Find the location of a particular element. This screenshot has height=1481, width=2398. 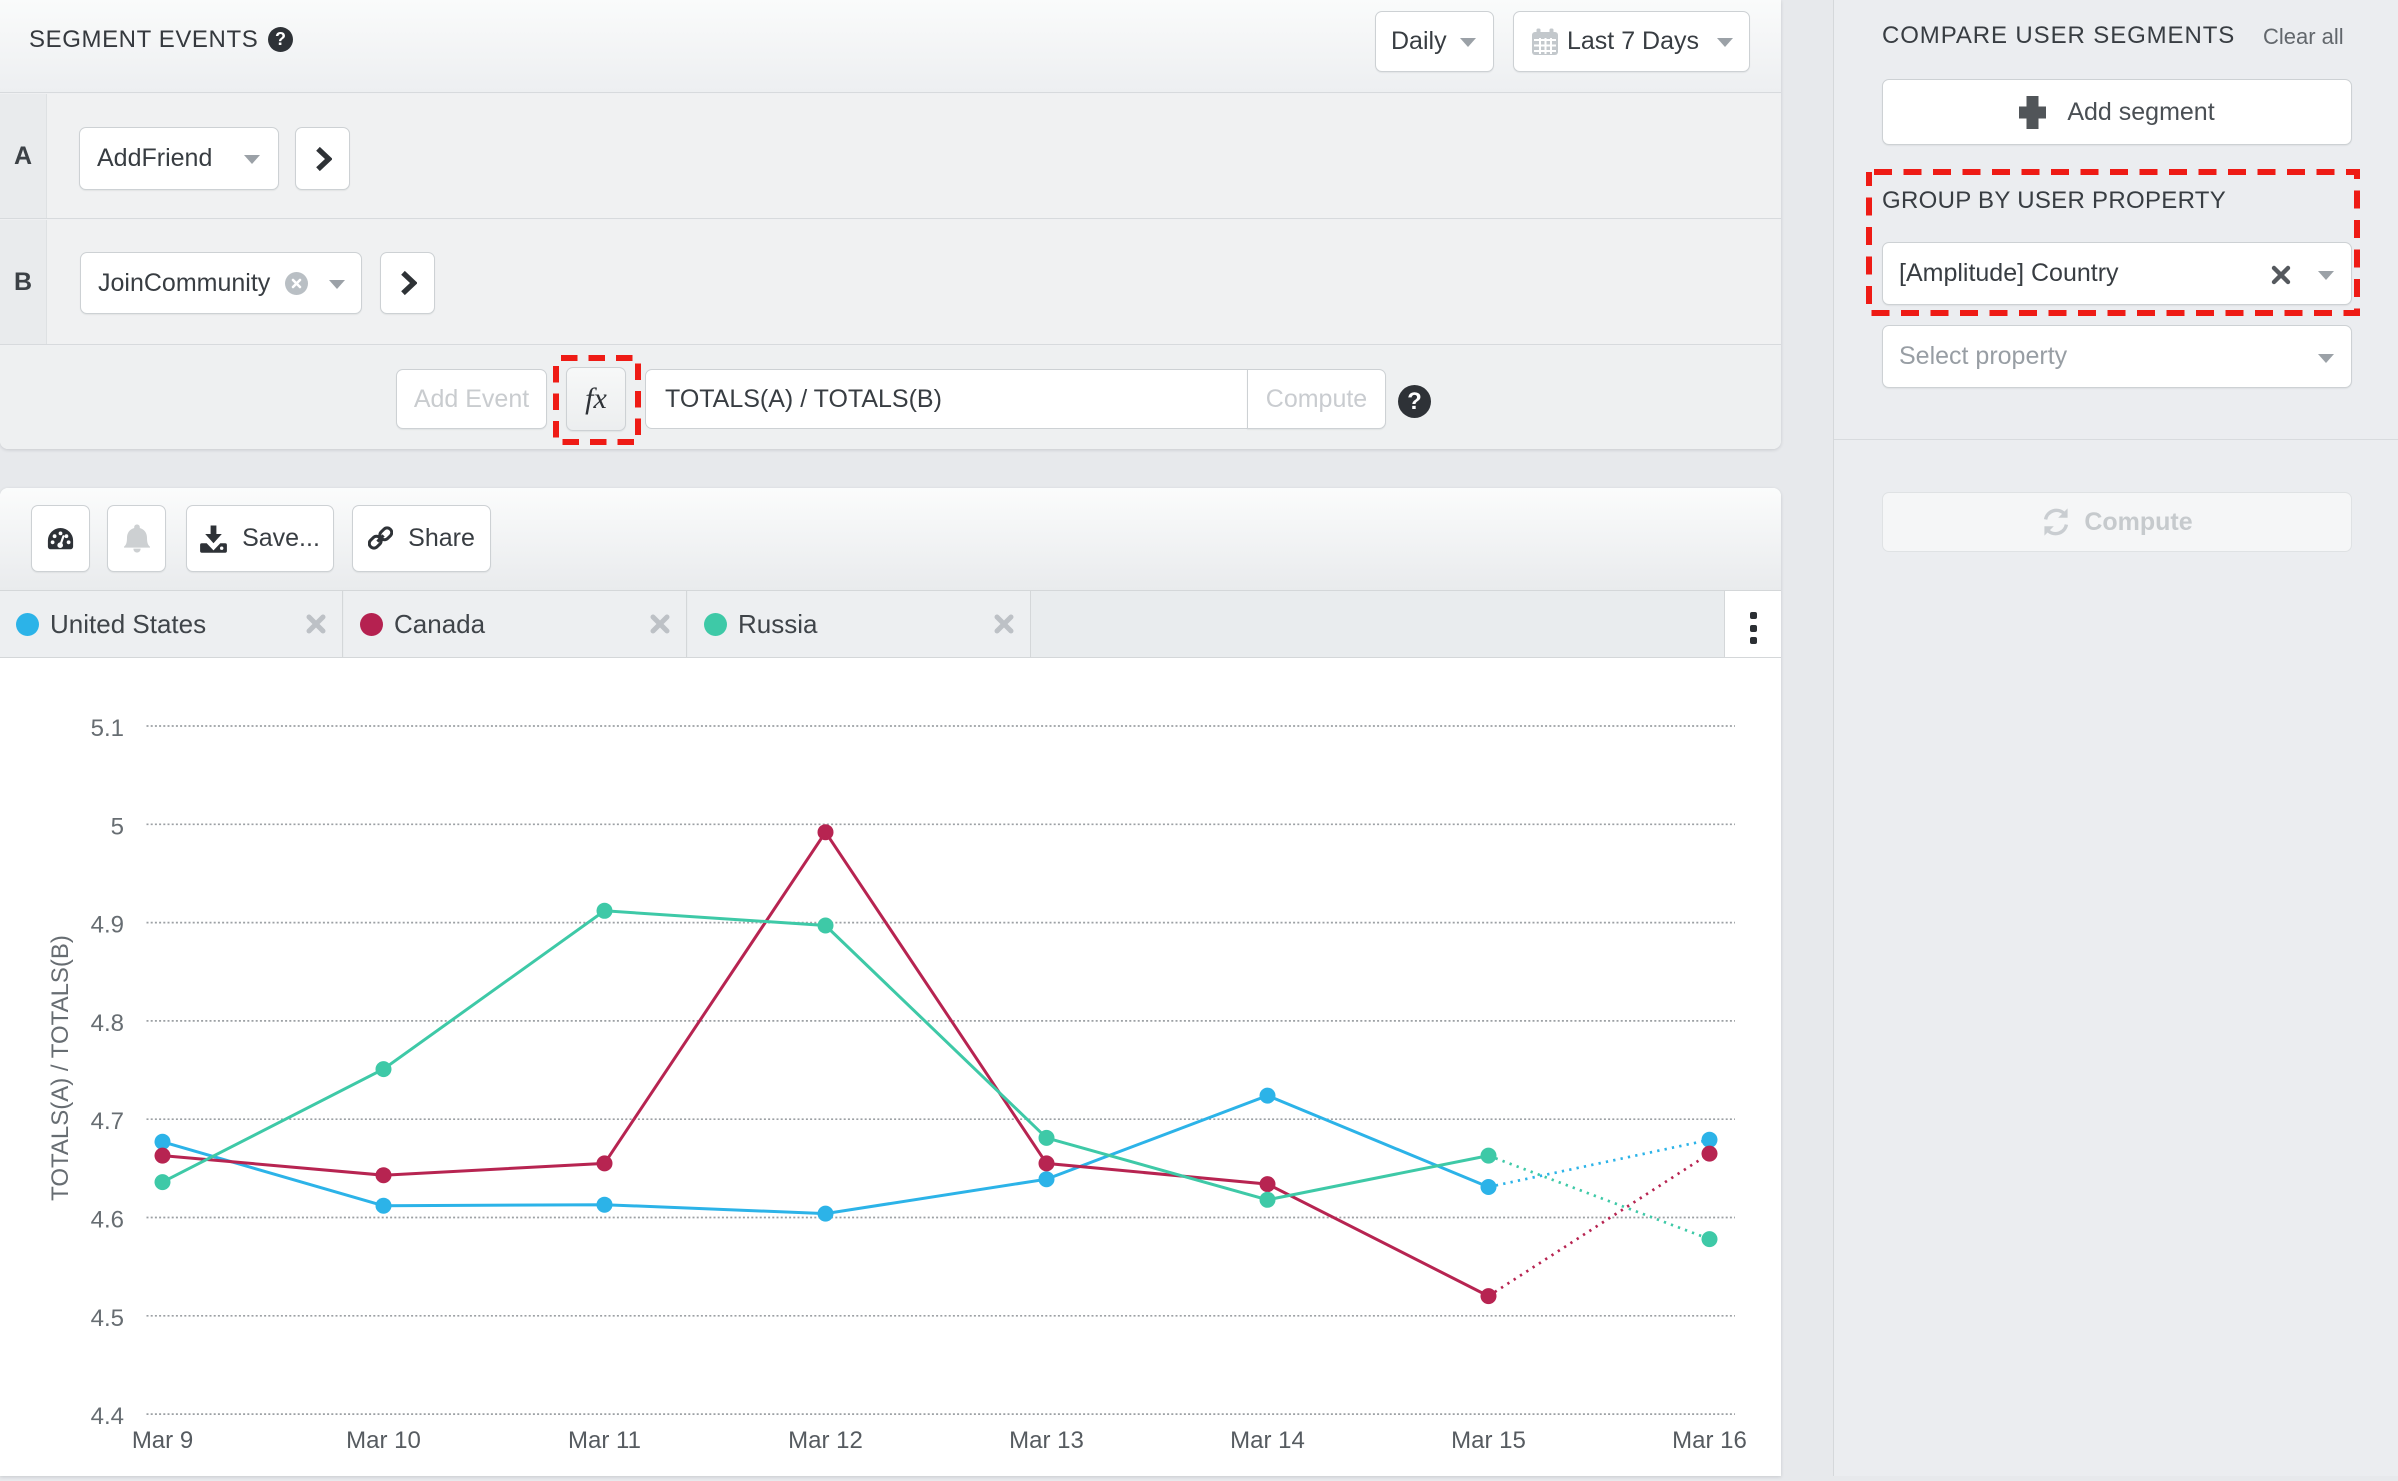

svg-text: 4.6 is located at coordinates (107, 1220).